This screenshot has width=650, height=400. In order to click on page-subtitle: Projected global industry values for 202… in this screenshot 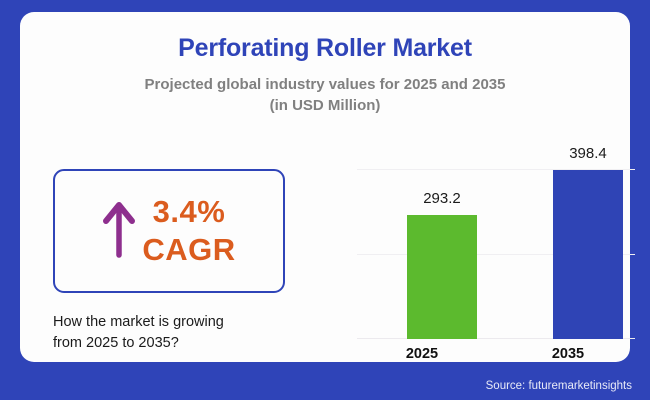, I will do `click(325, 95)`.